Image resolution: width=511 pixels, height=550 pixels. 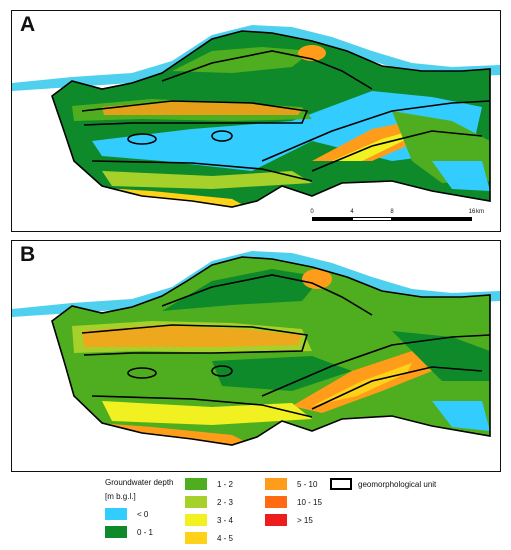 I want to click on scale-tick-16: 16, so click(x=472, y=212).